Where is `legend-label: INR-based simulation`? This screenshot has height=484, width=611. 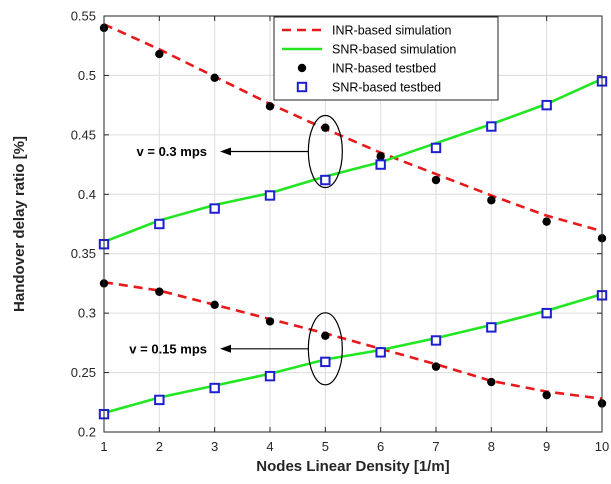 legend-label: INR-based simulation is located at coordinates (392, 31).